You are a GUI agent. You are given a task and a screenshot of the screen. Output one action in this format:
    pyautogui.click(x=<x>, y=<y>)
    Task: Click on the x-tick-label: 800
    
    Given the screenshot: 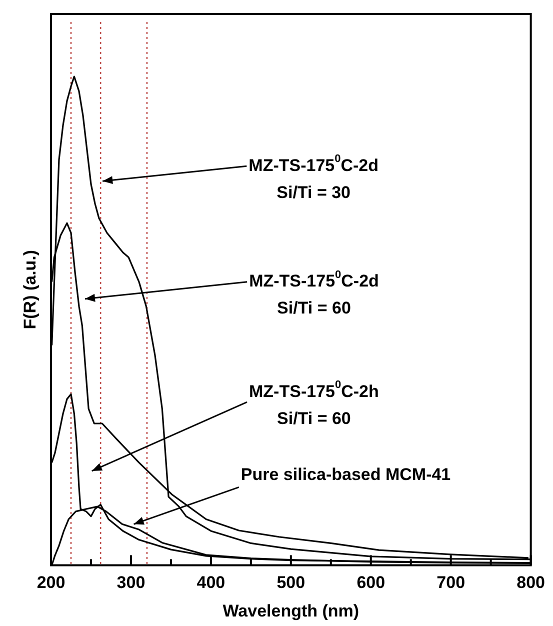 What is the action you would take?
    pyautogui.click(x=531, y=582)
    